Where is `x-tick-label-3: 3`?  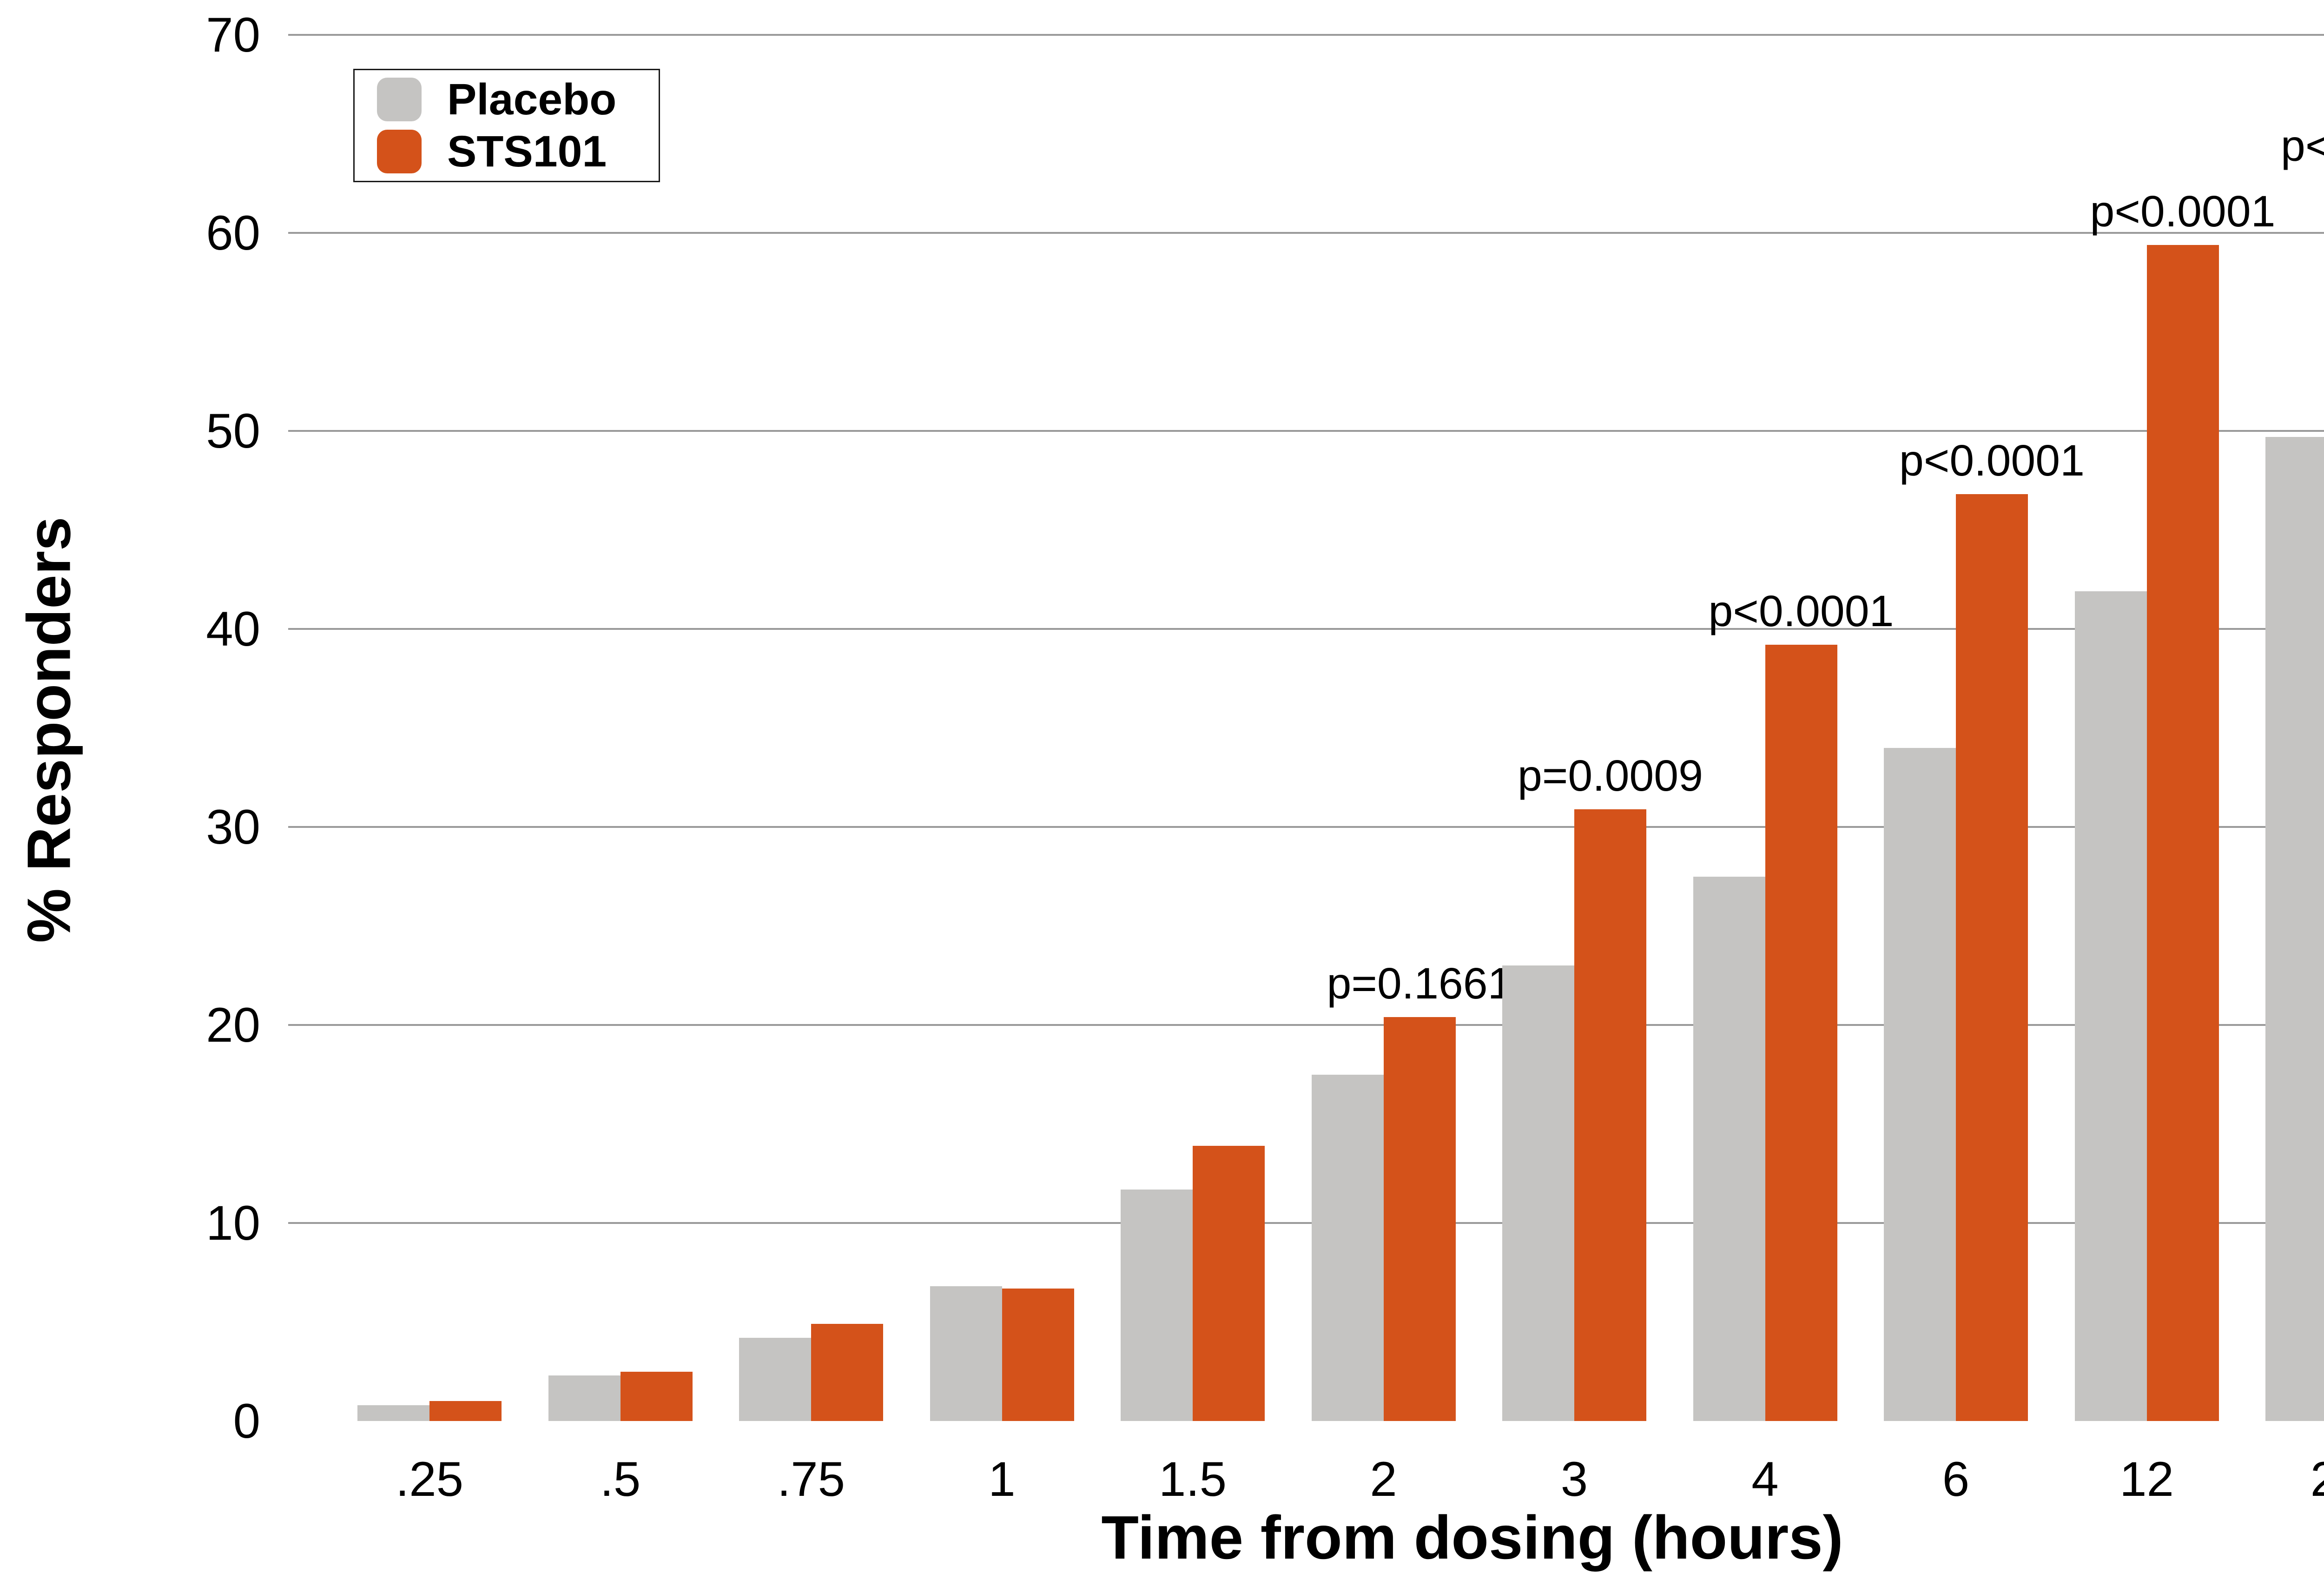 x-tick-label-3: 3 is located at coordinates (1574, 1479).